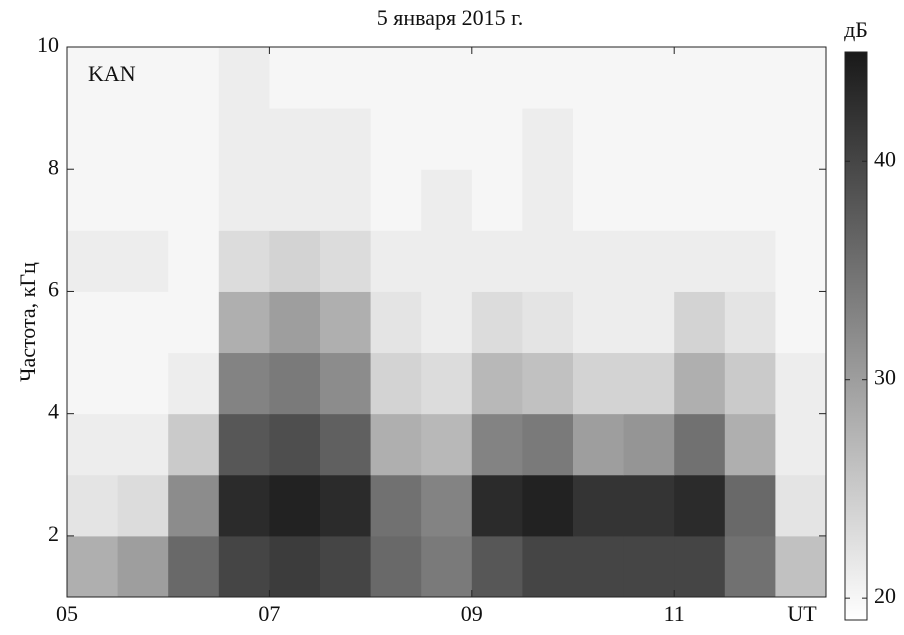 This screenshot has width=904, height=635. I want to click on y-tick-label: 4, so click(53, 411).